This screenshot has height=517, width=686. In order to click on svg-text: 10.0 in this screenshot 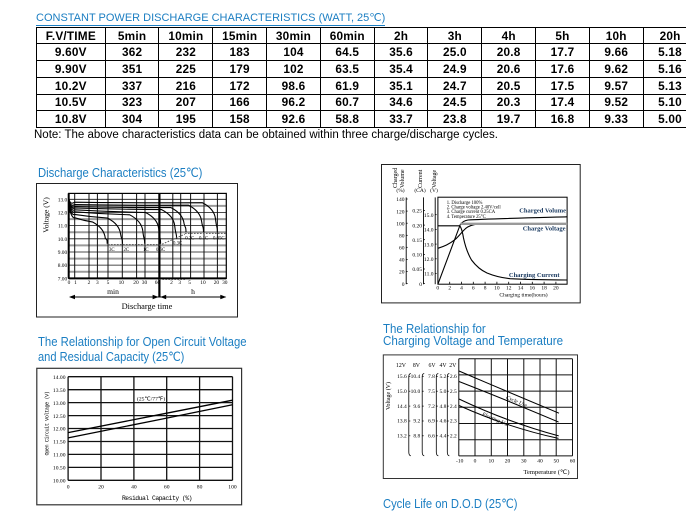, I will do `click(416, 392)`.